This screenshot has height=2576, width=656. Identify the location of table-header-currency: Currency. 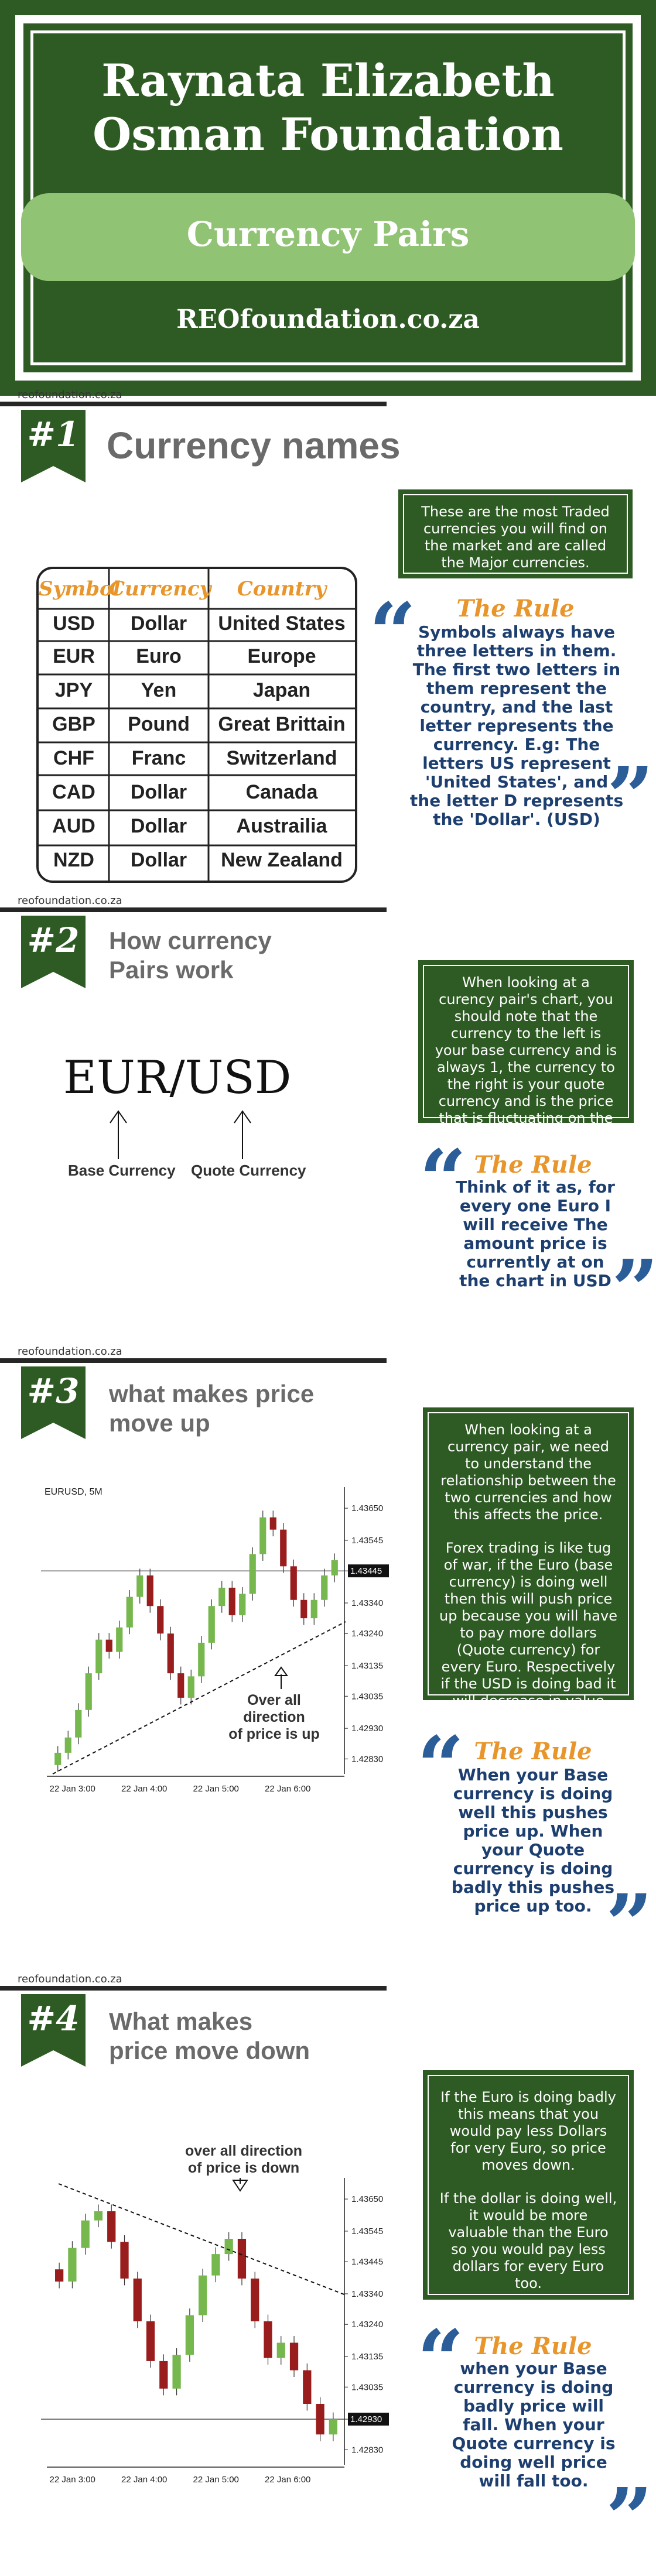
(160, 589).